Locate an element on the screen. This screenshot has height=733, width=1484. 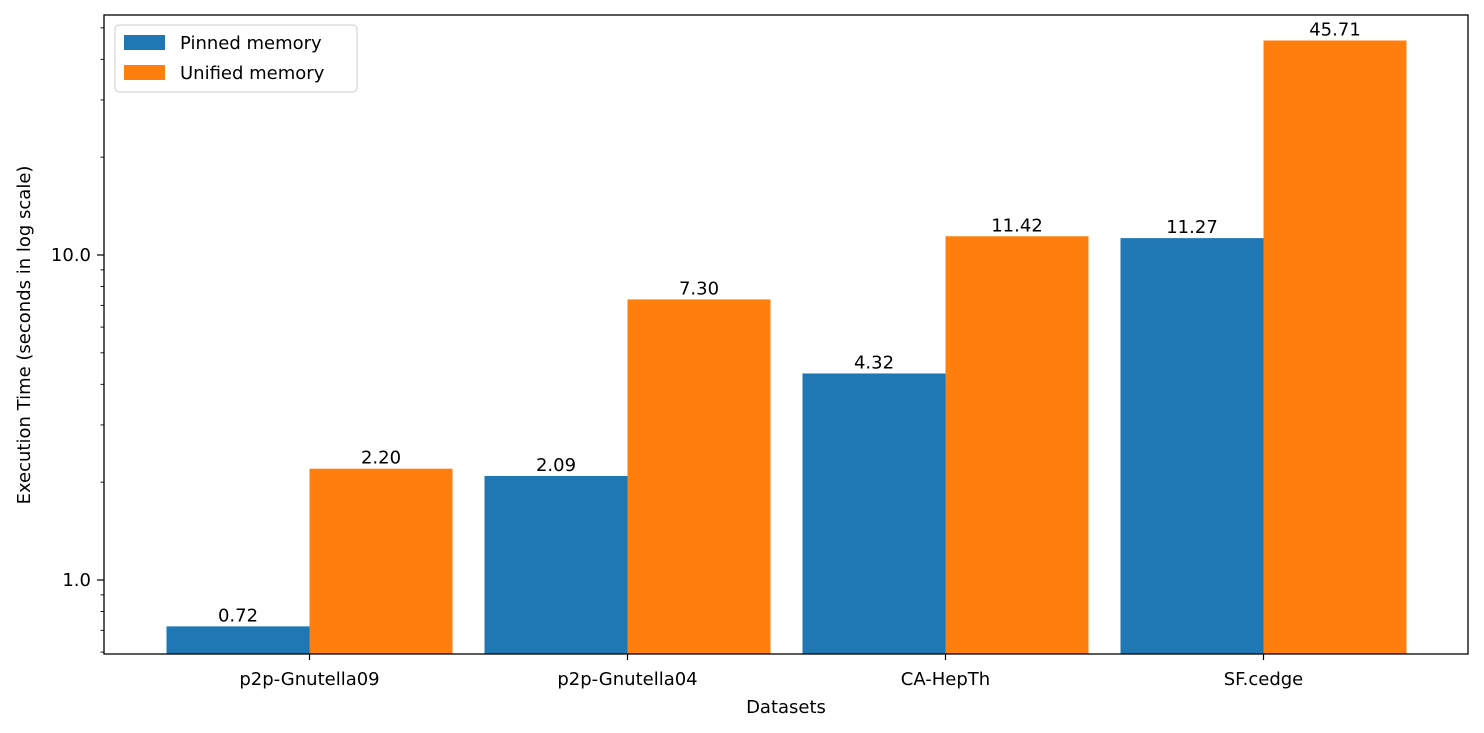
x-tick-label-1: p2p-Gnutella04 is located at coordinates (627, 679).